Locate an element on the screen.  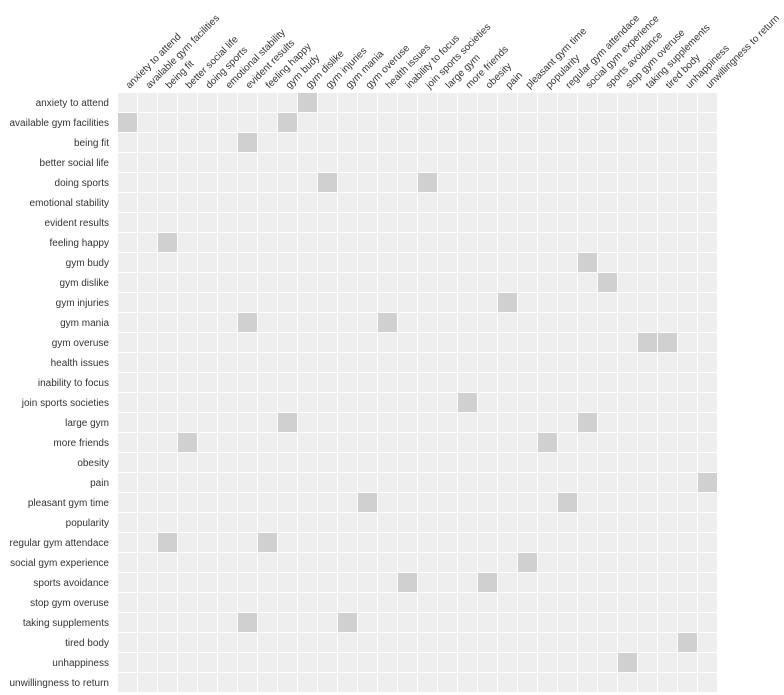
row-label: anxiety to attend is located at coordinates (72, 103).